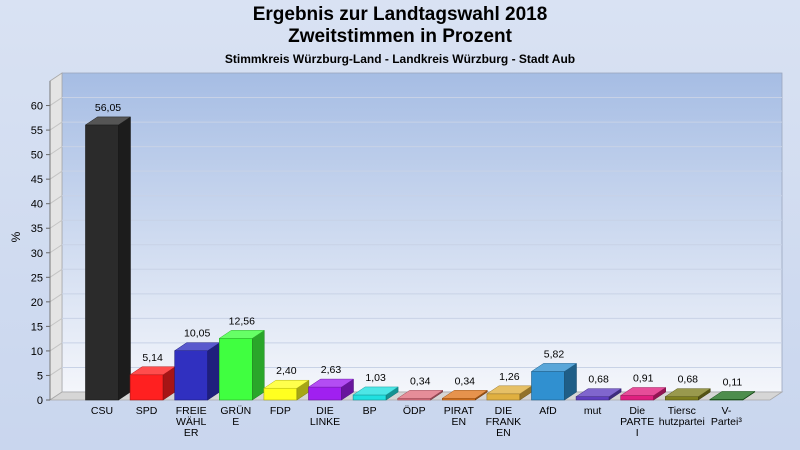  What do you see at coordinates (37, 229) in the screenshot?
I see `y-tick-label: 35` at bounding box center [37, 229].